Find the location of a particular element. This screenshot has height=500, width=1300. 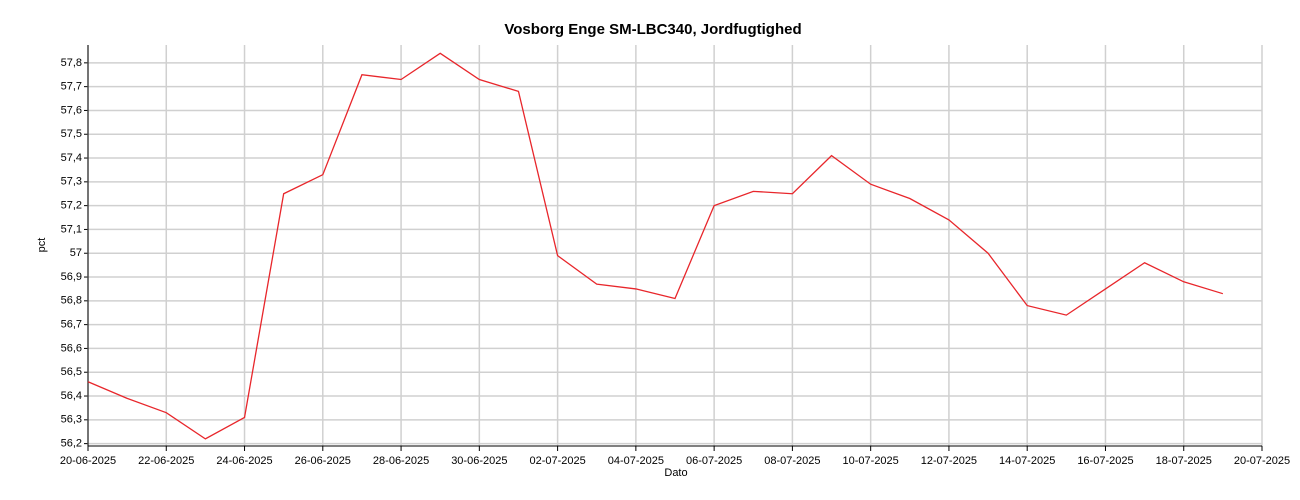

x-tick-label: 30-06-2025 is located at coordinates (479, 461).